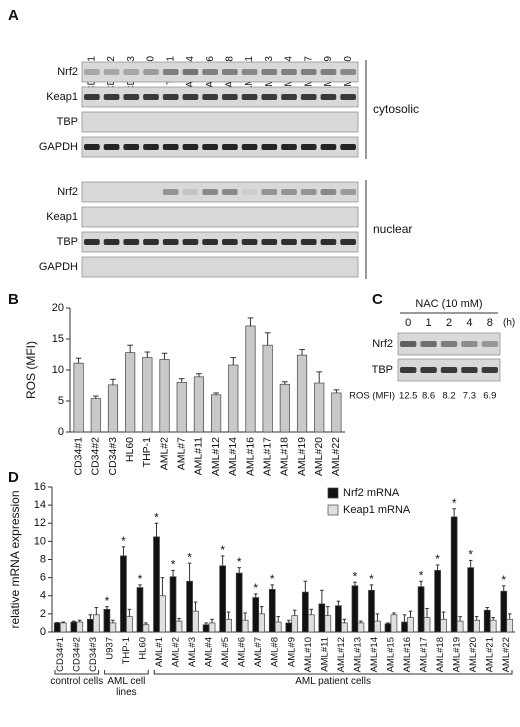 This screenshot has width=520, height=727. I want to click on group-label: AML cell lines, so click(126, 687).